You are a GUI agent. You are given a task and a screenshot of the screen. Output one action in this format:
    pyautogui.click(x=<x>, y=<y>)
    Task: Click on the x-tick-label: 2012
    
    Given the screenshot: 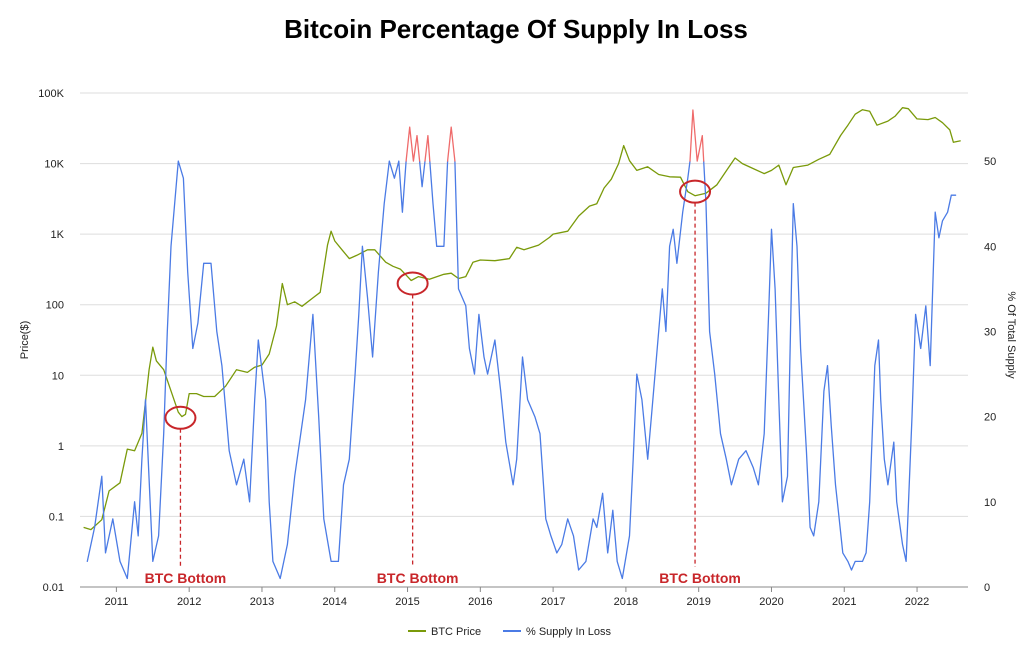 What is the action you would take?
    pyautogui.click(x=189, y=602)
    